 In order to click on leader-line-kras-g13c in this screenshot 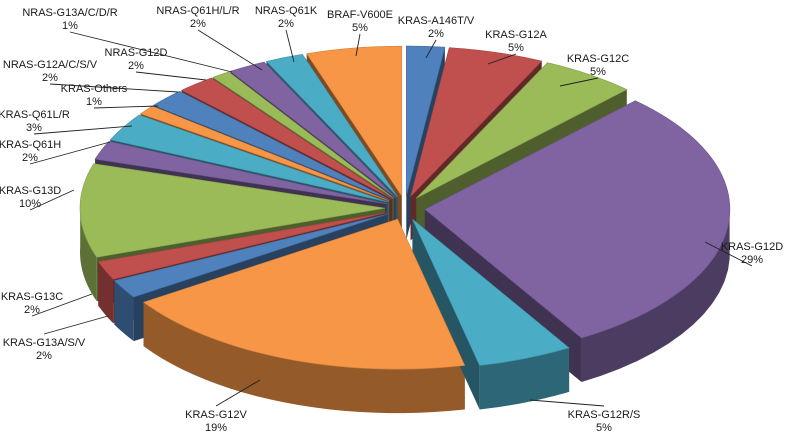, I will do `click(62, 305)`.